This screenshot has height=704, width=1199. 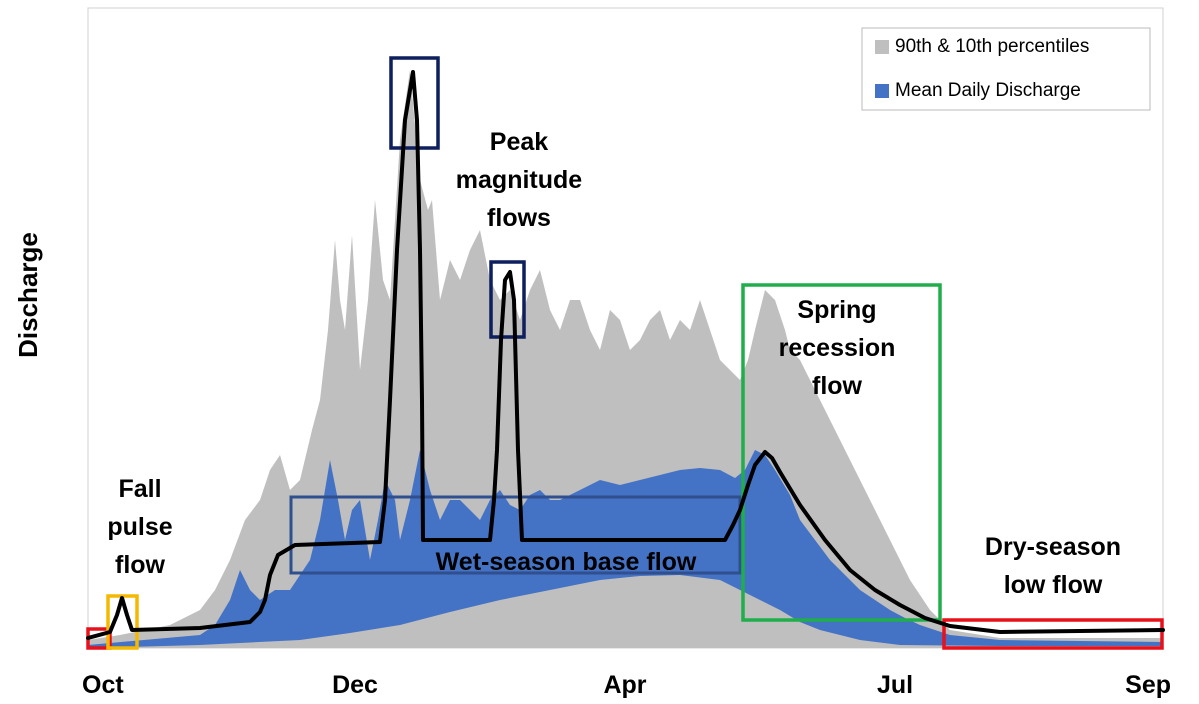 I want to click on annotation-line: Peak, so click(x=519, y=142).